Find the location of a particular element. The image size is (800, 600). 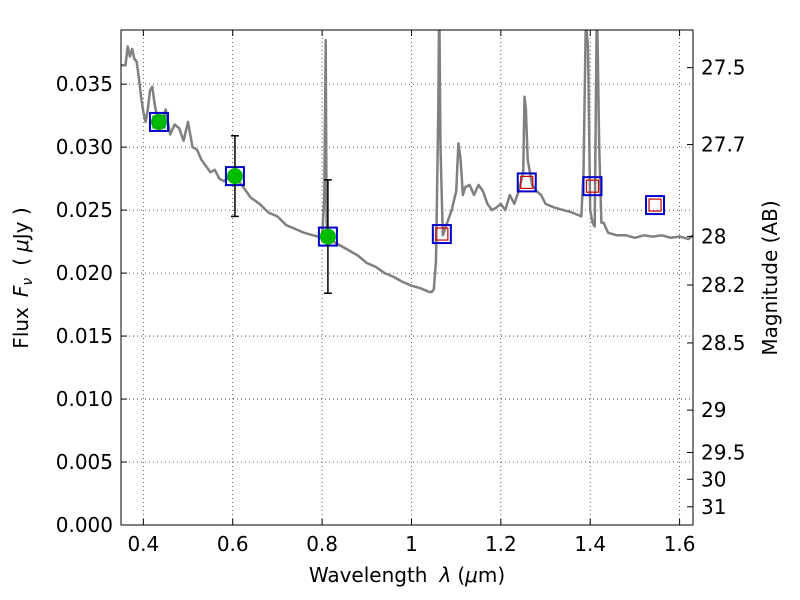

y-tick-label: 0.020 is located at coordinates (84, 273).